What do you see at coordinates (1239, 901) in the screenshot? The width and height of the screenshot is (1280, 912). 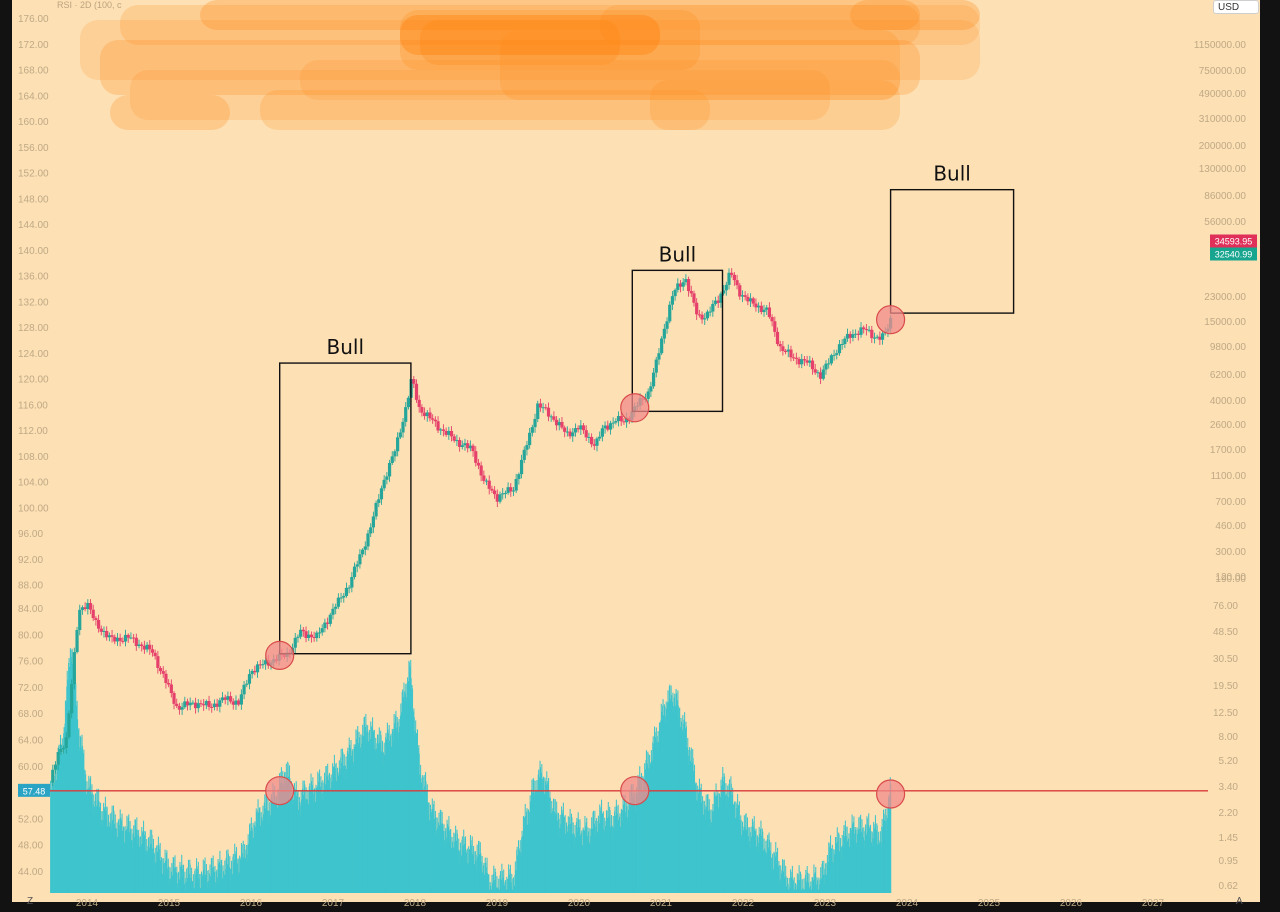 I see `corner-label-right: A` at bounding box center [1239, 901].